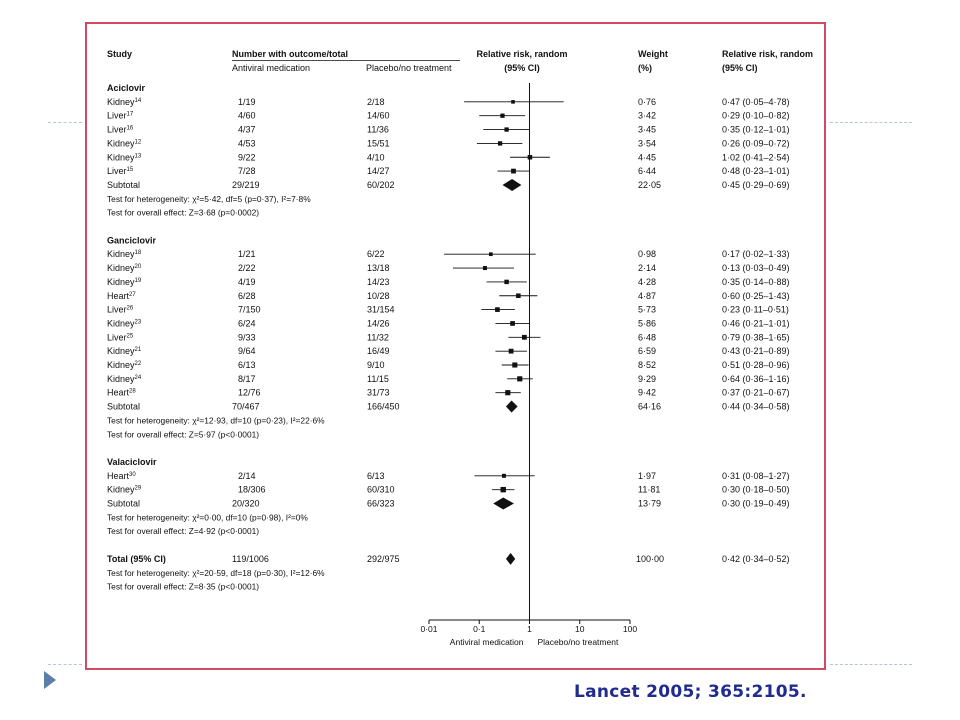  Describe the element at coordinates (378, 323) in the screenshot. I see `study-row-1-5-placebo: 14/26` at that location.